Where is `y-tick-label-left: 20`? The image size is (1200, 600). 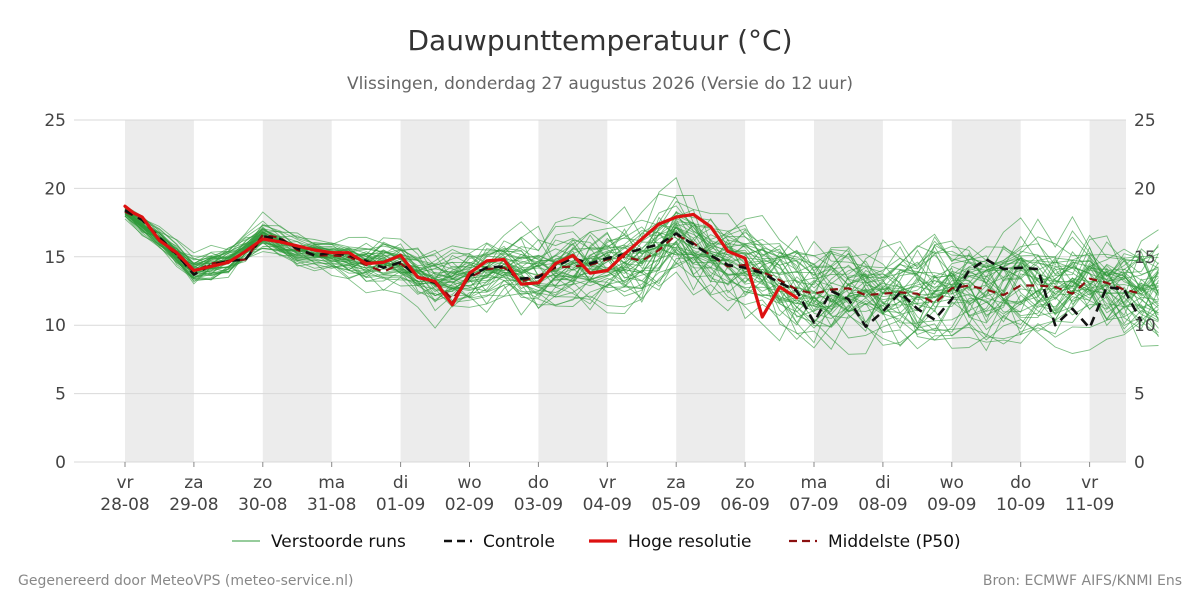 y-tick-label-left: 20 is located at coordinates (55, 189).